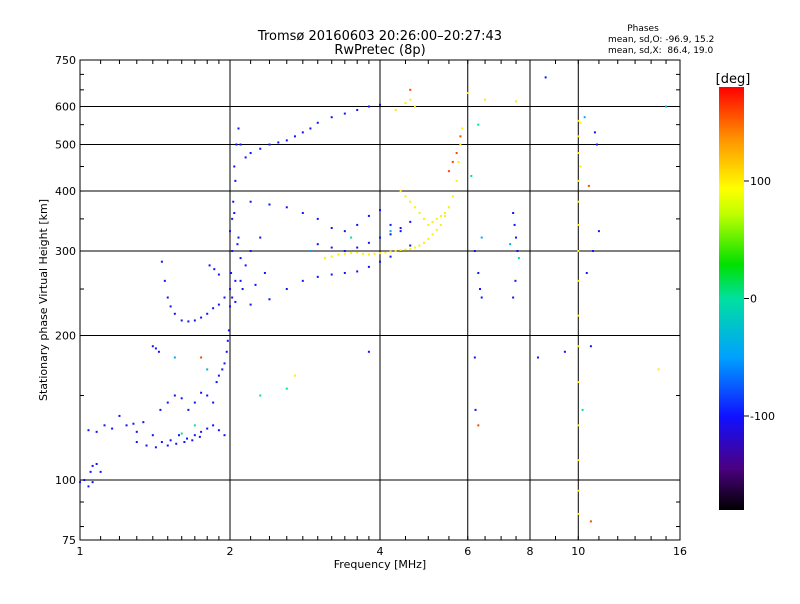 The width and height of the screenshot is (800, 604). Describe the element at coordinates (65, 145) in the screenshot. I see `y-tick-label: 500` at that location.